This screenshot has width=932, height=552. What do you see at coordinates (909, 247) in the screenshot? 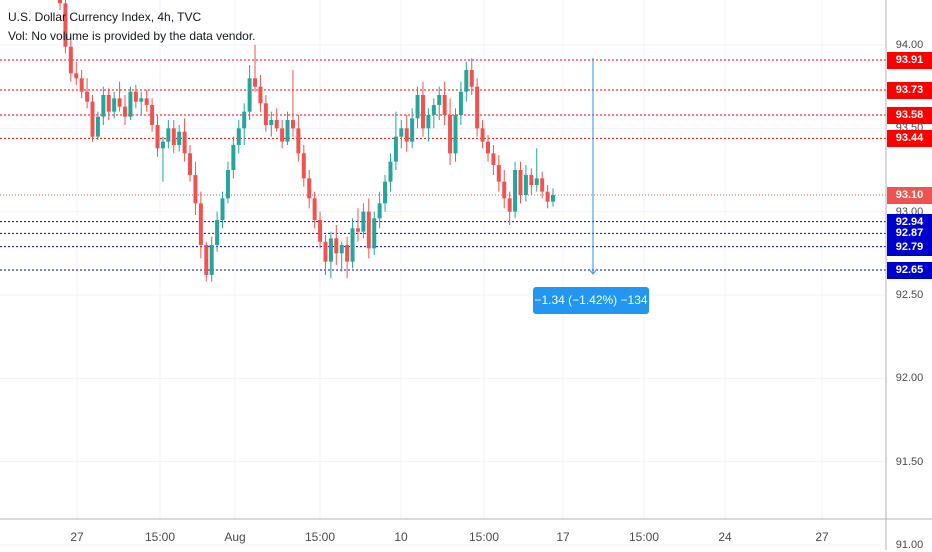
I see `support-price-badge: 92.79` at bounding box center [909, 247].